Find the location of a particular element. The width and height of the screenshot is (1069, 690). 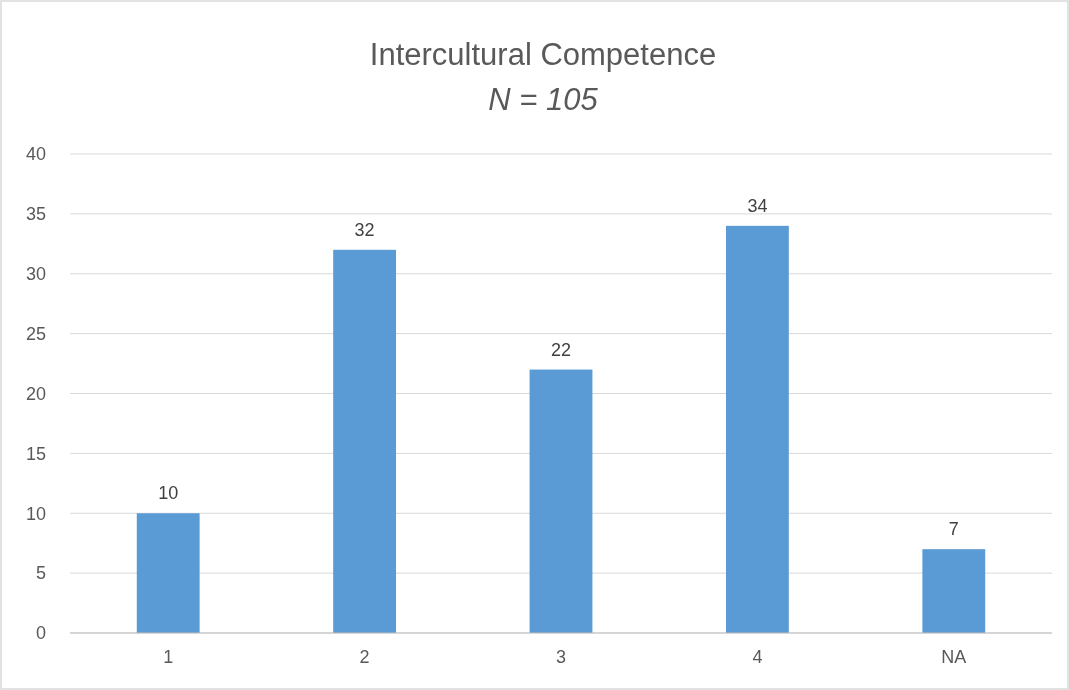

x-tick-label: 3 is located at coordinates (561, 657).